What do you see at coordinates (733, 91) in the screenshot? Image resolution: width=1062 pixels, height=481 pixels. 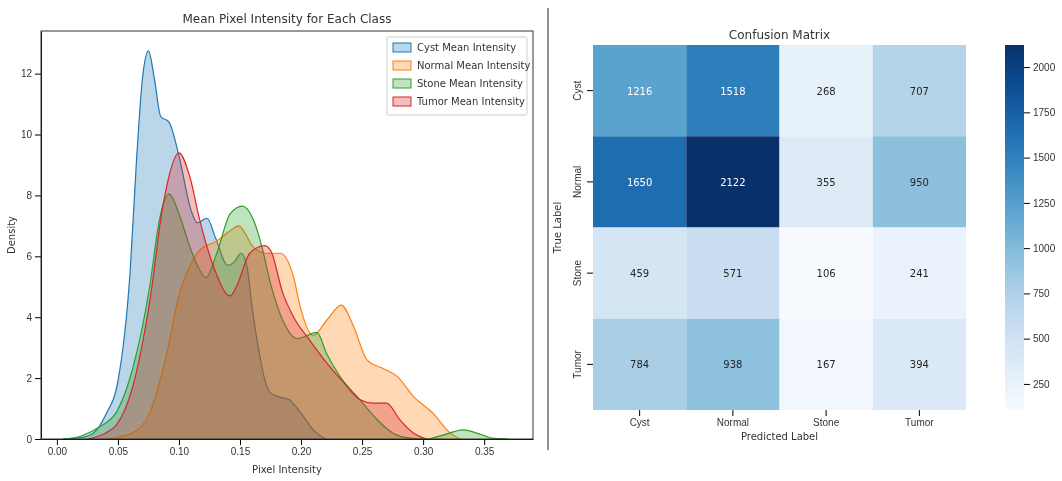 I see `data-label: 1518` at bounding box center [733, 91].